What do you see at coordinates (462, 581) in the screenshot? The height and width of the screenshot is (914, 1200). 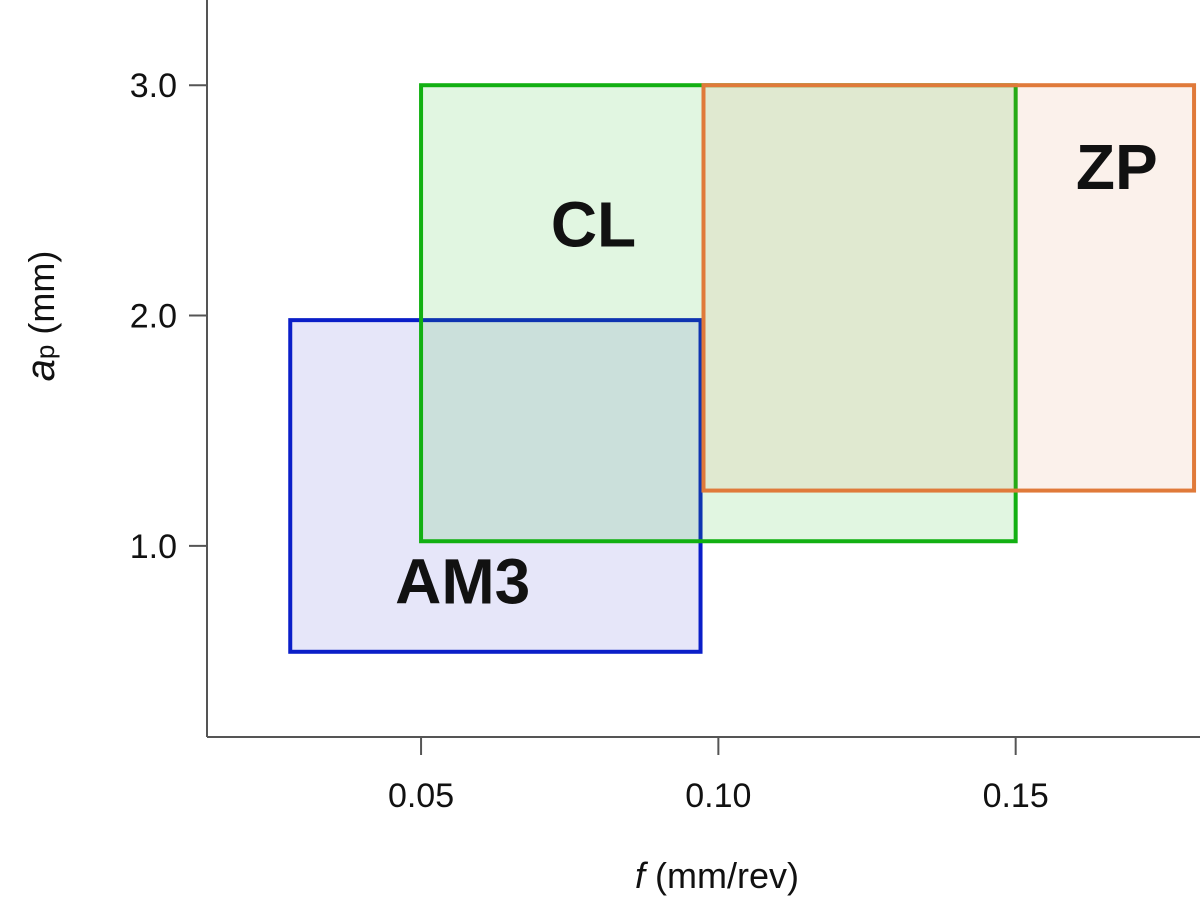 I see `region-label-am3: AM3` at bounding box center [462, 581].